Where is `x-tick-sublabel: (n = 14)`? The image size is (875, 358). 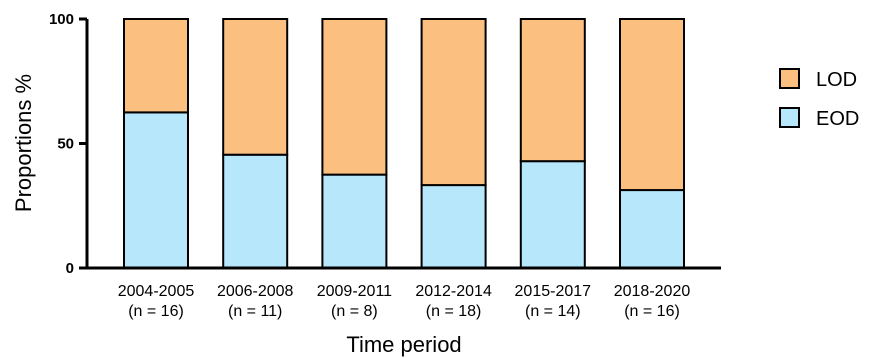 x-tick-sublabel: (n = 14) is located at coordinates (553, 311).